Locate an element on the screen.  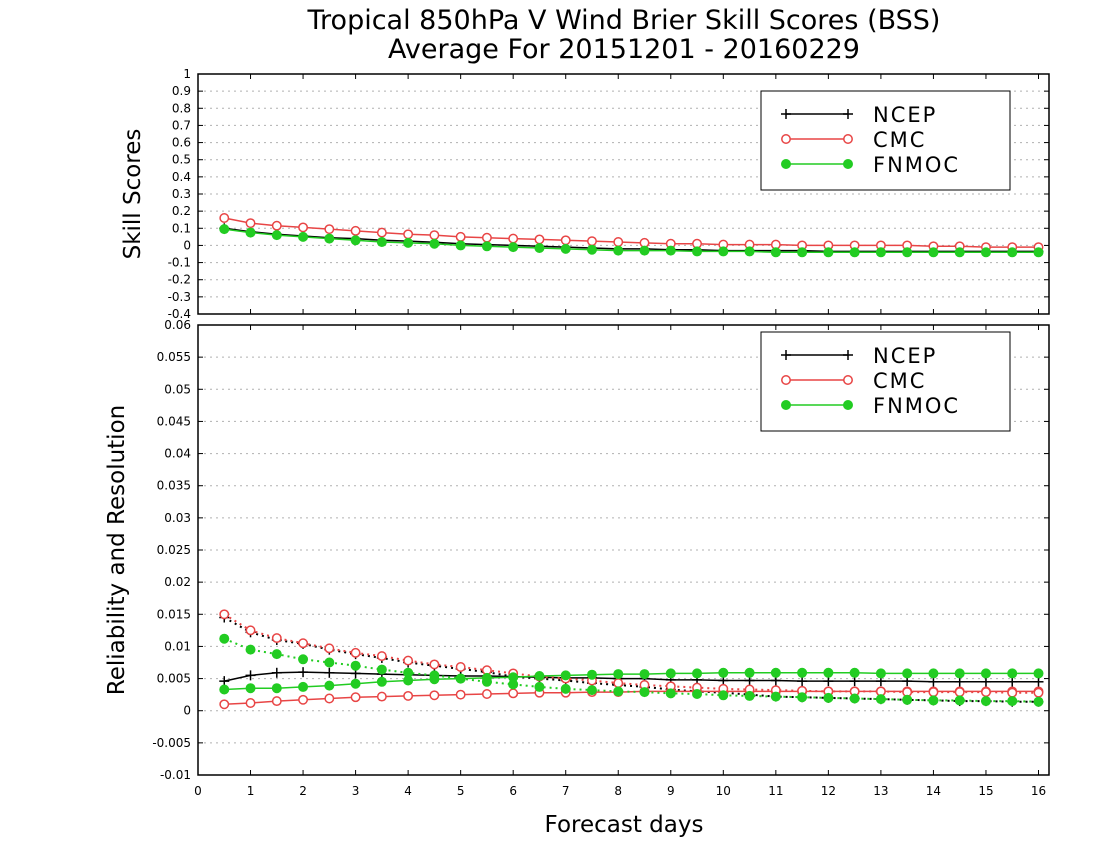
x-tick-label: 1 is located at coordinates (251, 791).